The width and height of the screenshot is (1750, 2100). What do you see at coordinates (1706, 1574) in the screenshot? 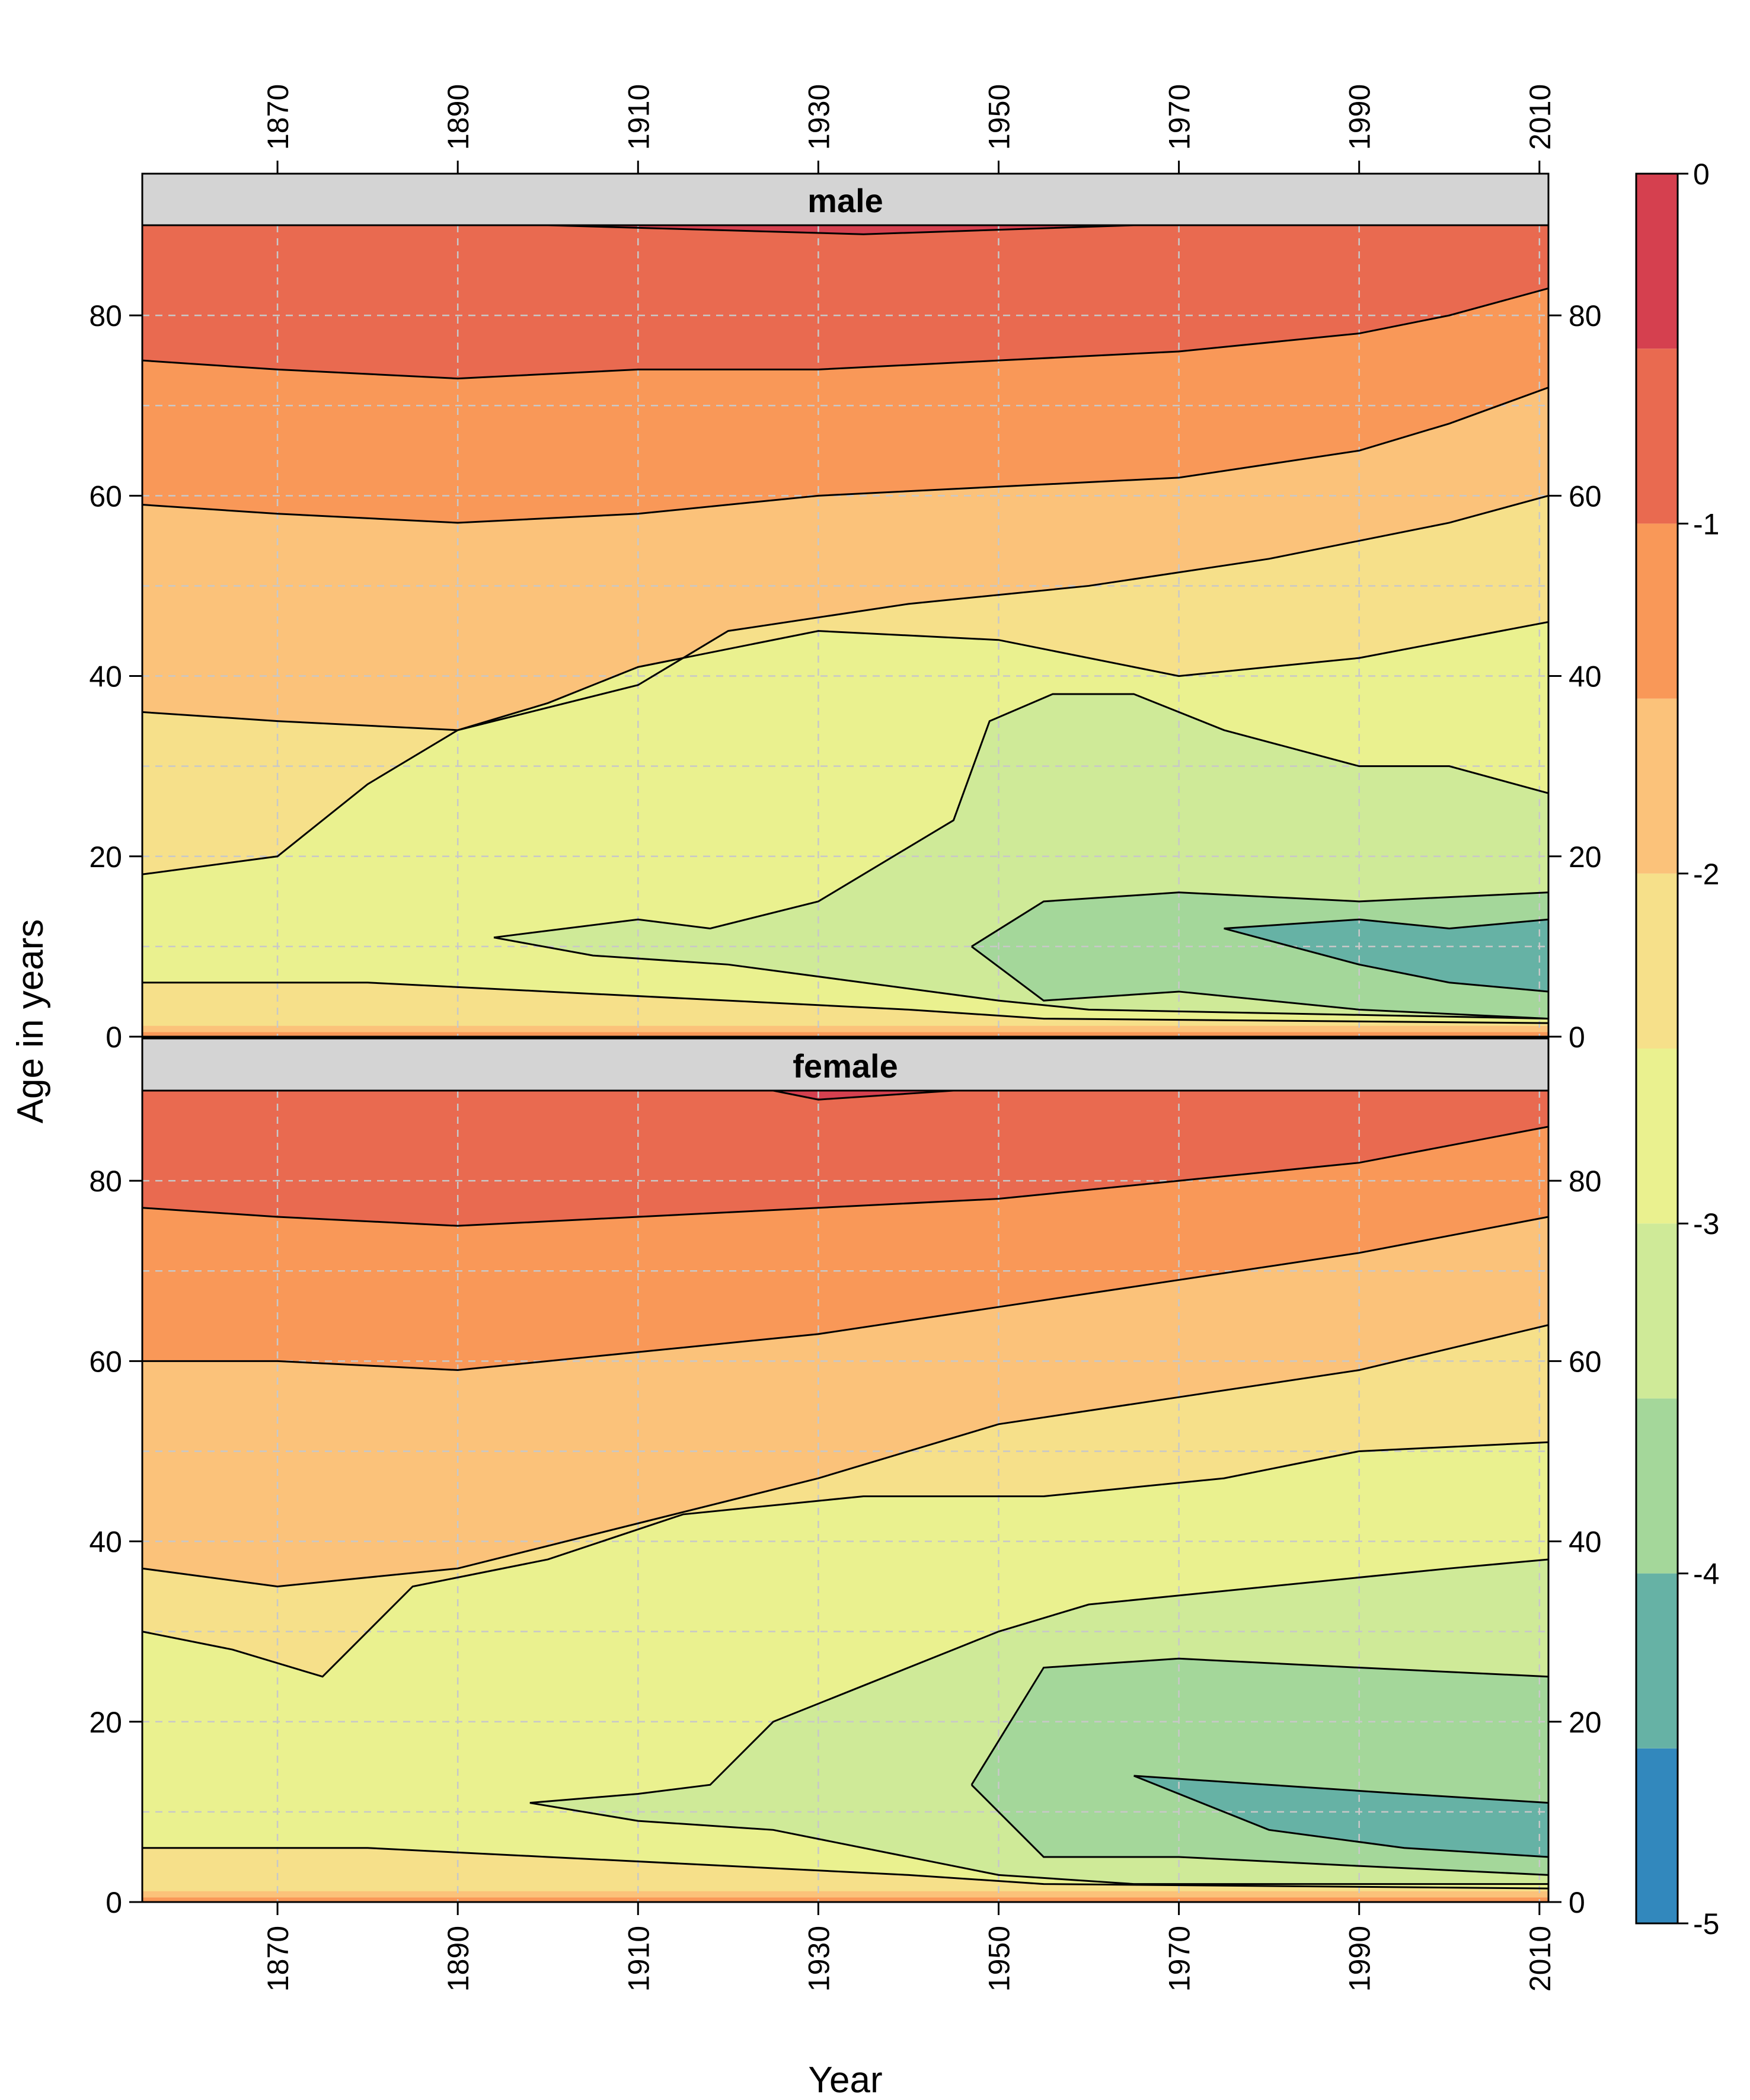
I see `color-key-tick-label: -4` at bounding box center [1706, 1574].